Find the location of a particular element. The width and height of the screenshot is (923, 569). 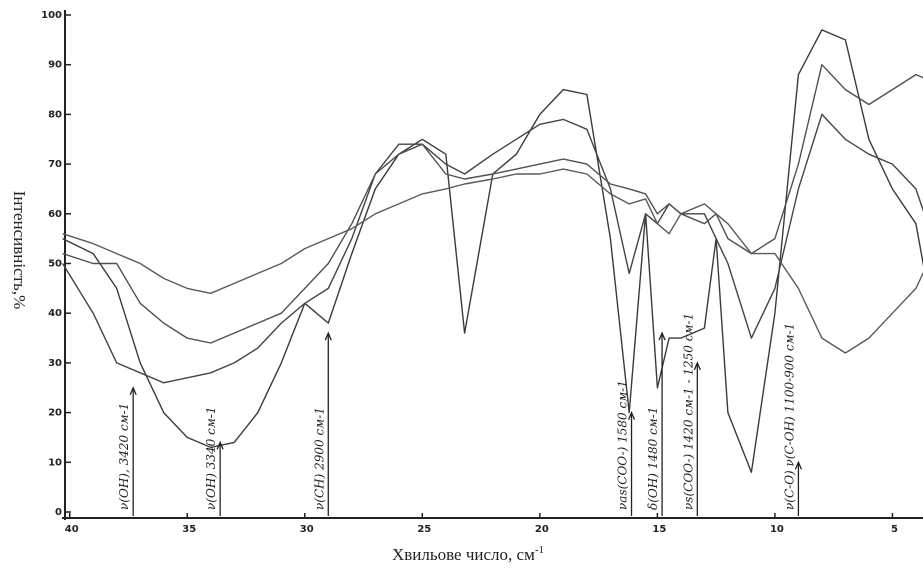

x-tick-label: 30 is located at coordinates (307, 529).